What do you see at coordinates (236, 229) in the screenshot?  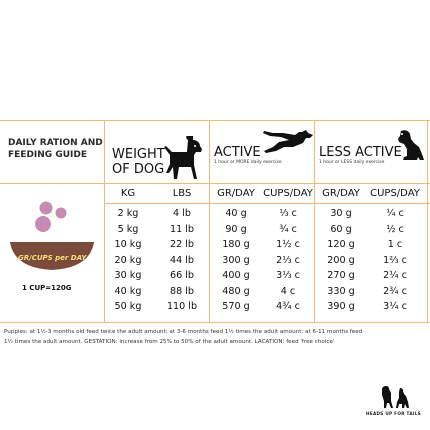 I see `table-cell: 90 g` at bounding box center [236, 229].